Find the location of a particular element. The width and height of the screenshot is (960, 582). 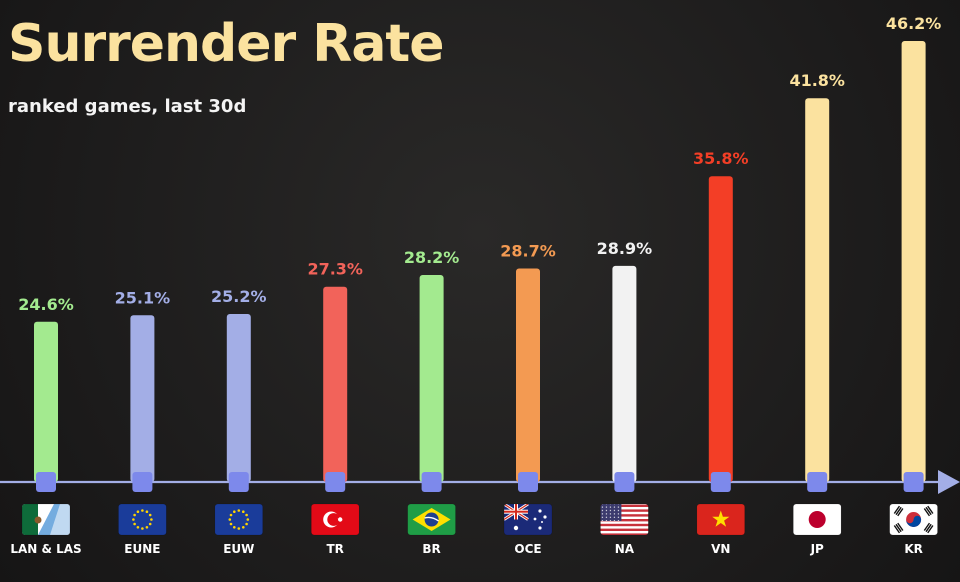

value-label: 25.2% is located at coordinates (239, 296).